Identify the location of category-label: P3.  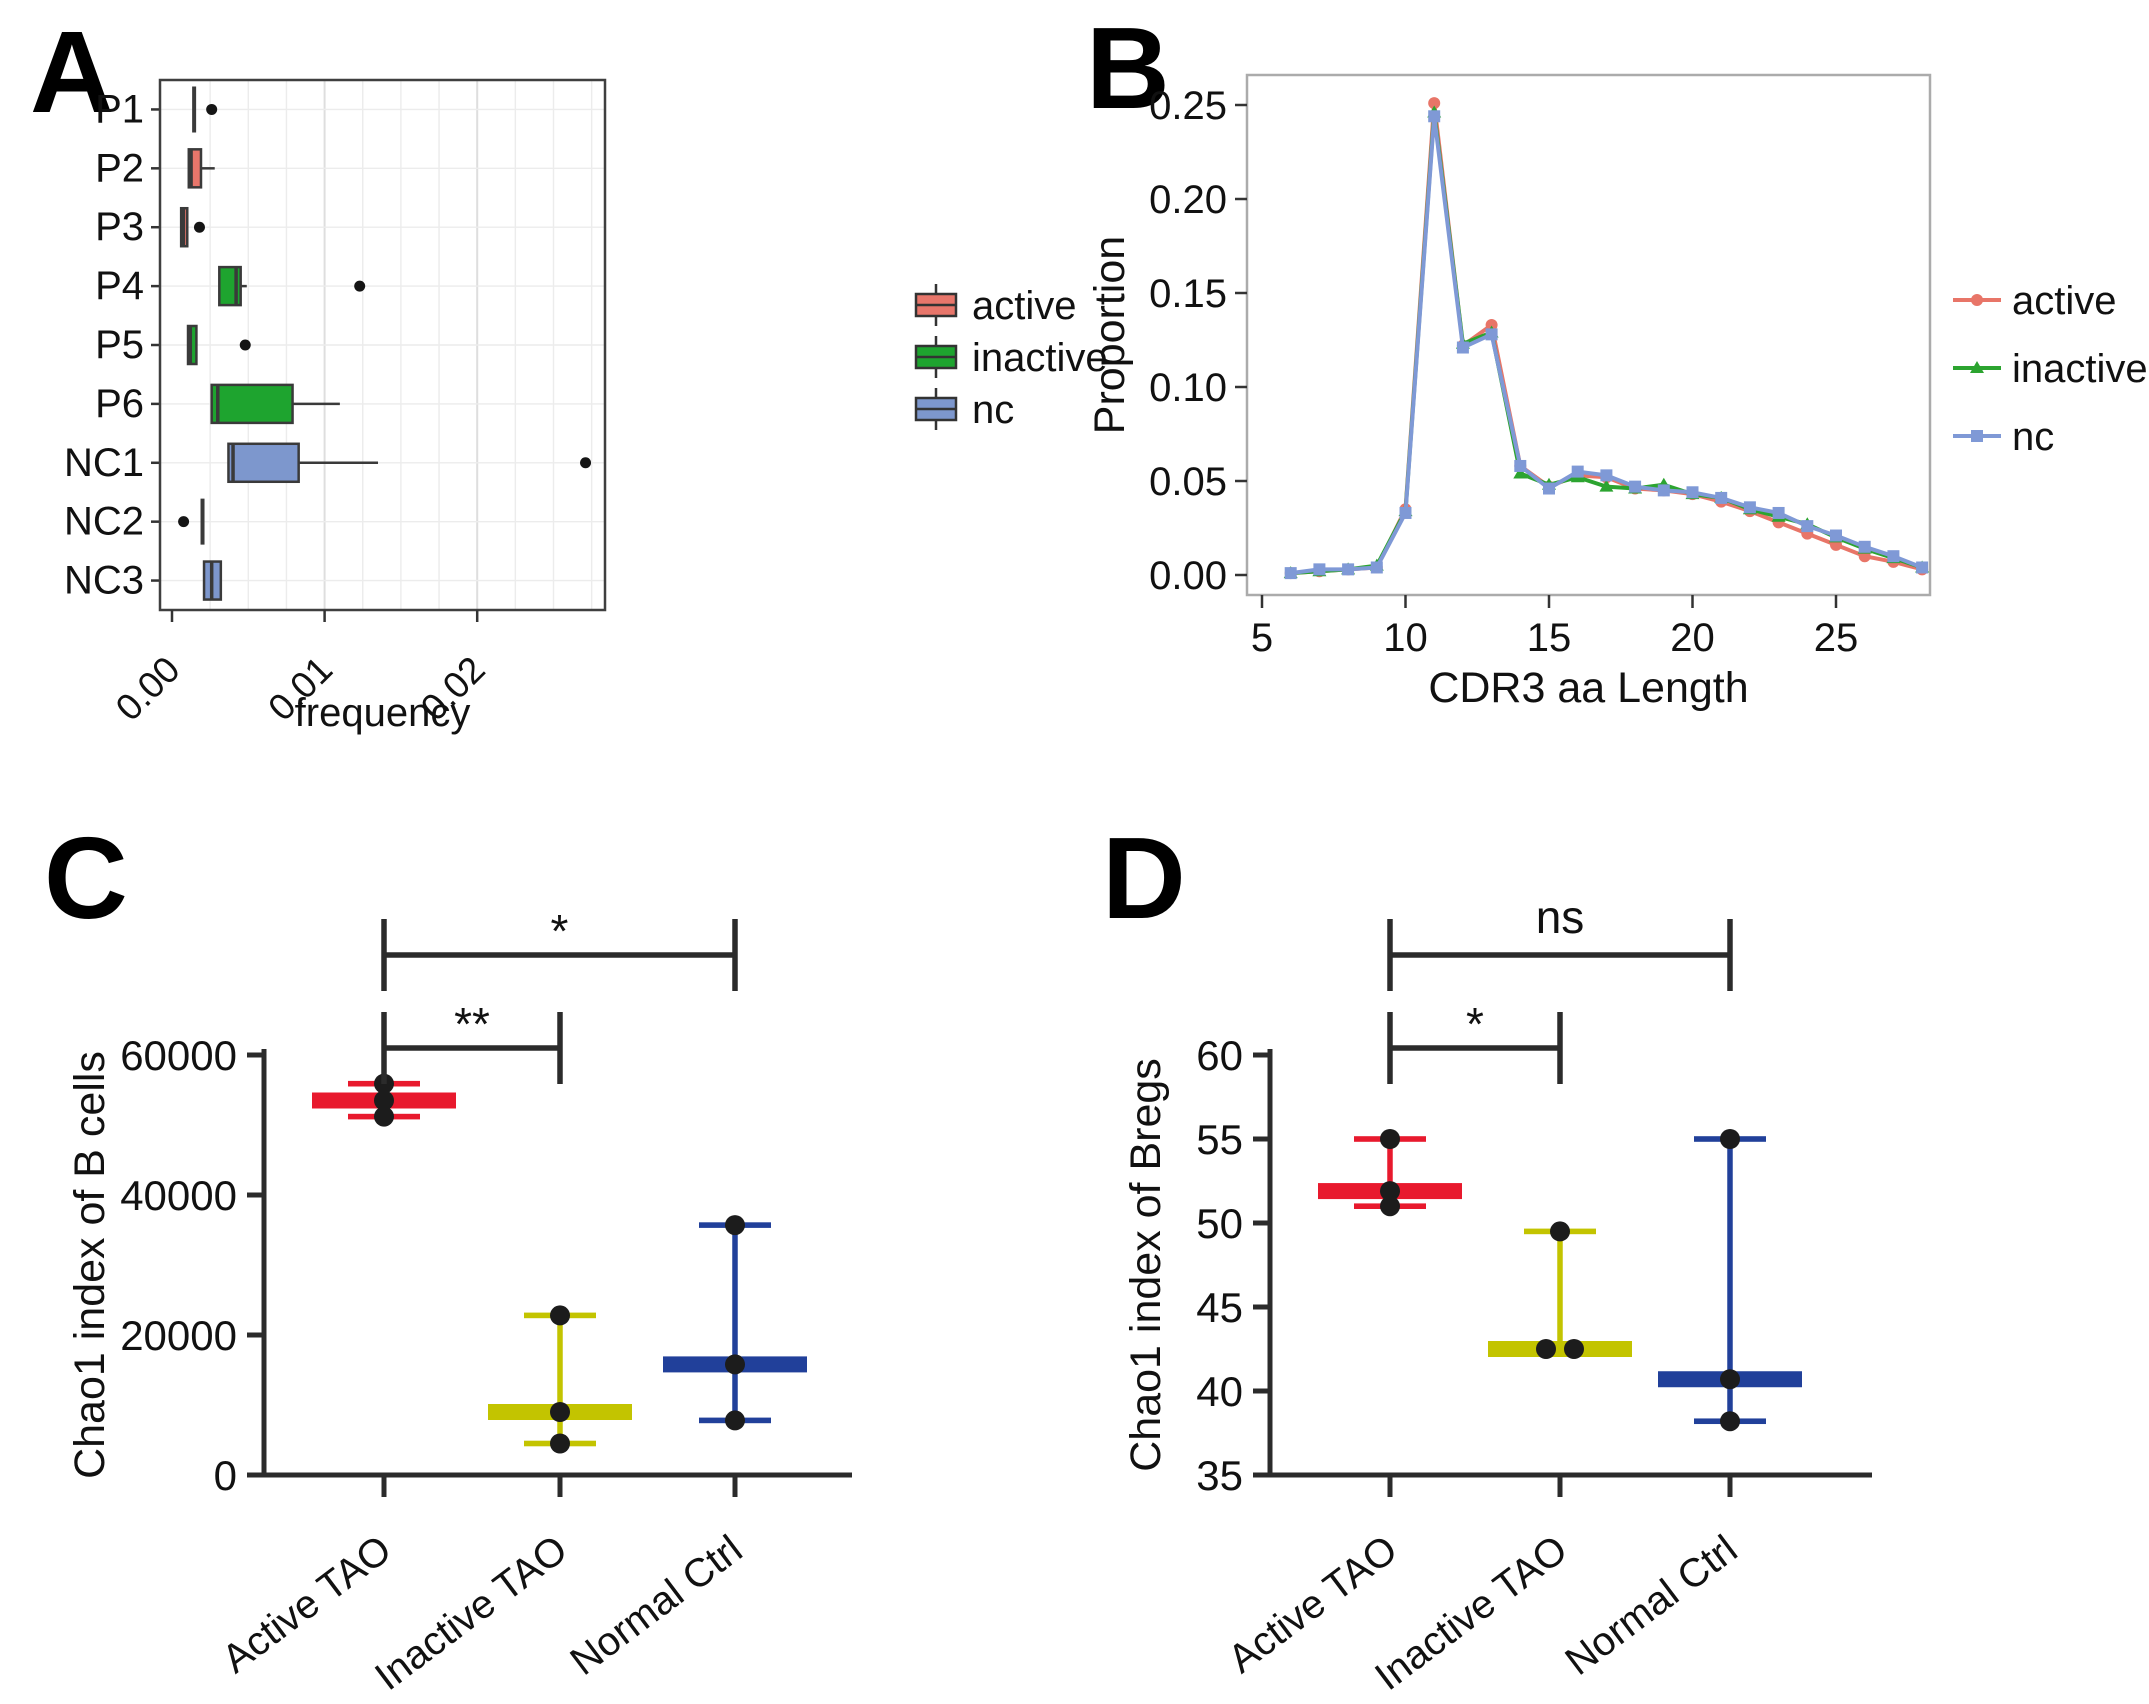
(119, 227).